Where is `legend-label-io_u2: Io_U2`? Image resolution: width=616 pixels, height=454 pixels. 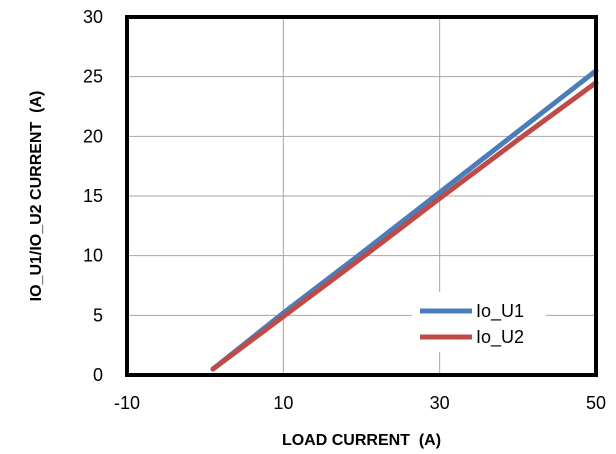 legend-label-io_u2: Io_U2 is located at coordinates (500, 337).